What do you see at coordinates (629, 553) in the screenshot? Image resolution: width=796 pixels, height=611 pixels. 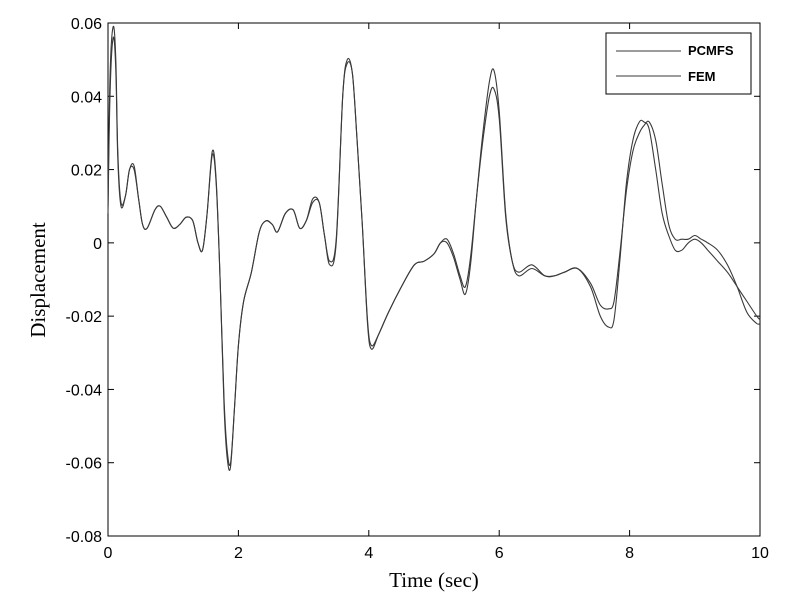 I see `x-tick-label: 8` at bounding box center [629, 553].